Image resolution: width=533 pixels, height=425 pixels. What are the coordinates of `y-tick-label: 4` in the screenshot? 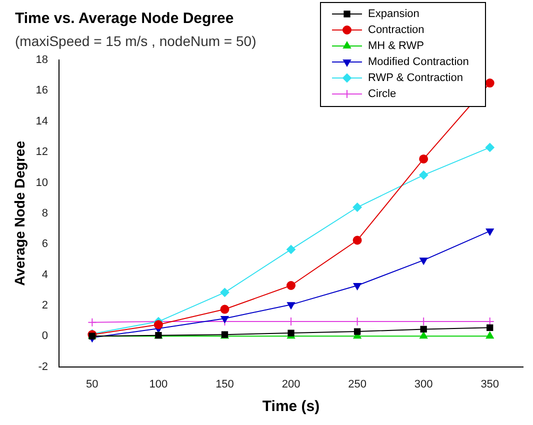 It's located at (45, 274).